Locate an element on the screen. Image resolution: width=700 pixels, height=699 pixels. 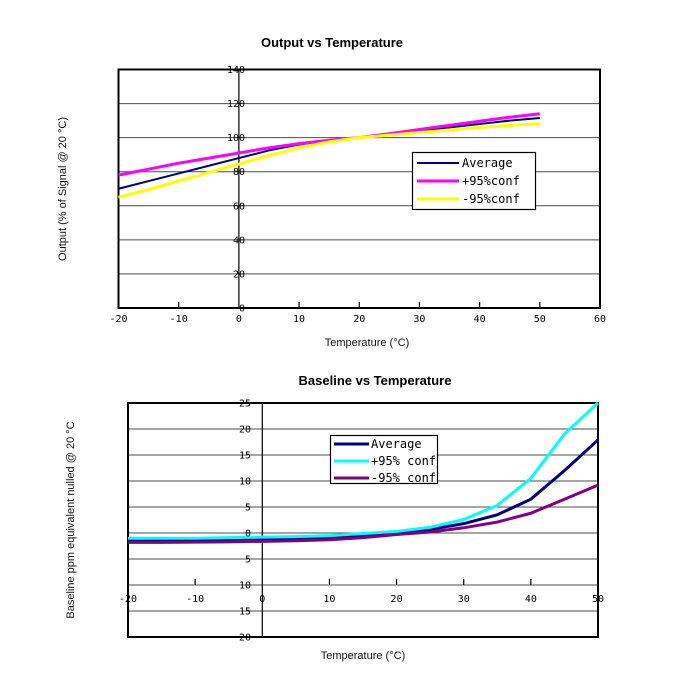
y-tick-label: 140 is located at coordinates (236, 70).